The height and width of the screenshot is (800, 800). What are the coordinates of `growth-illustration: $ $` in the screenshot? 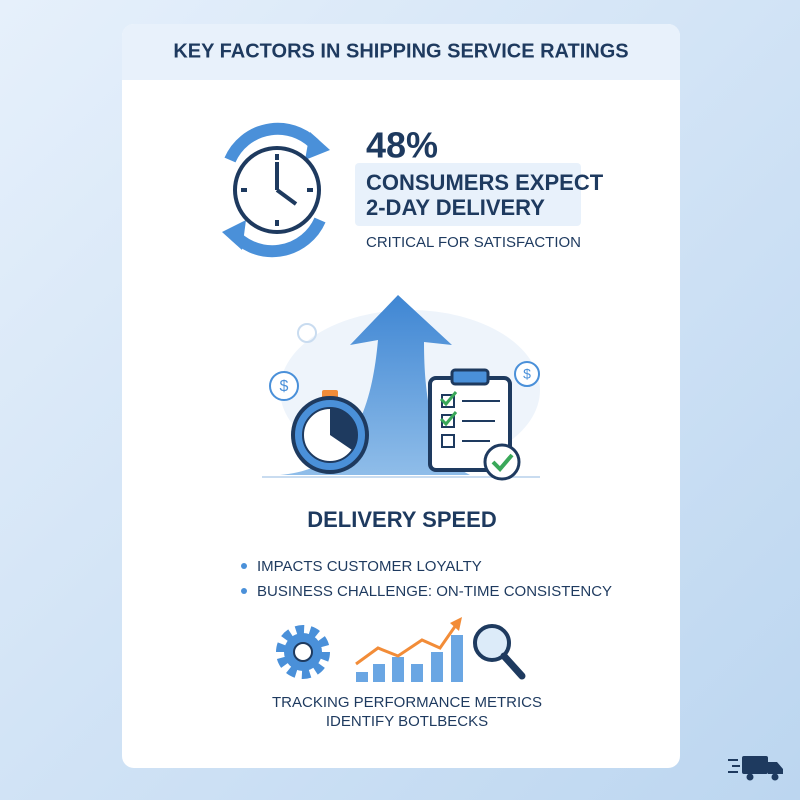 It's located at (401, 388).